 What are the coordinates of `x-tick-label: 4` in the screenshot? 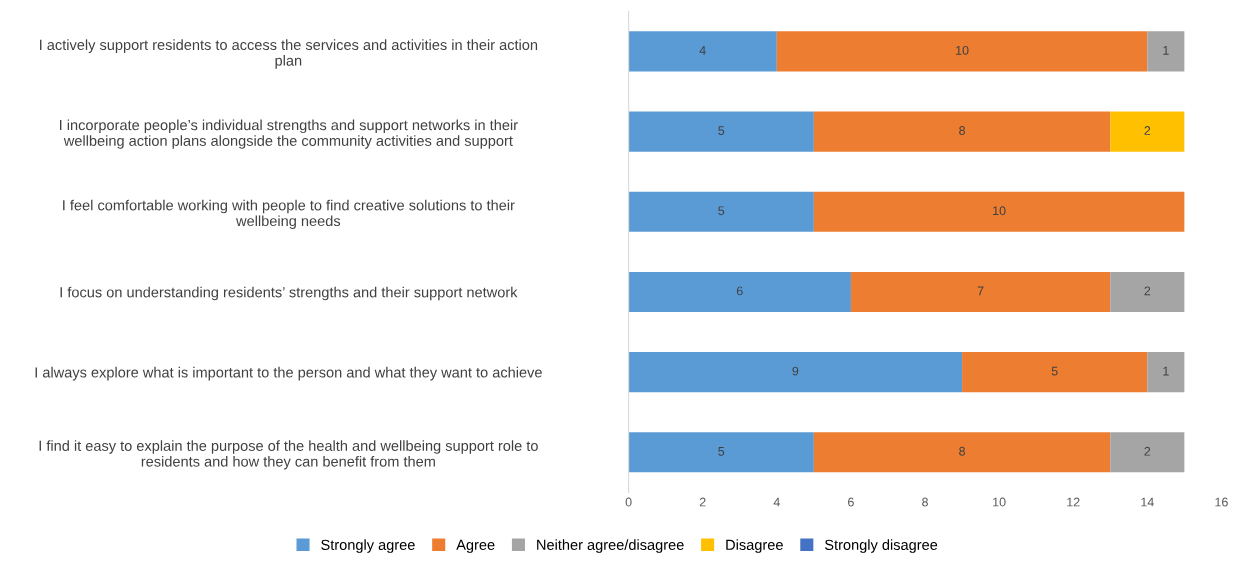 It's located at (776, 502).